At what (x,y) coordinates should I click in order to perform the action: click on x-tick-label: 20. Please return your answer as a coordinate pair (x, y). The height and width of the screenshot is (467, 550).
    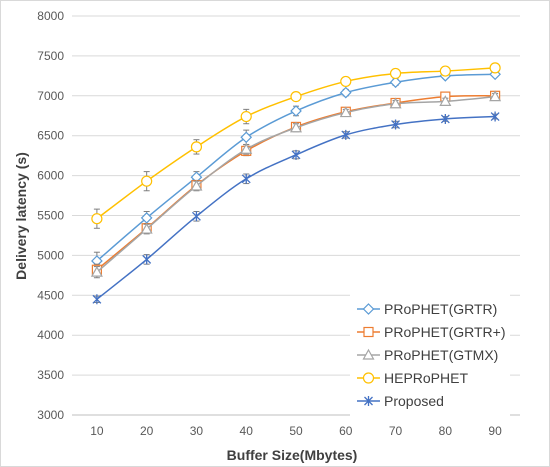
    Looking at the image, I should click on (147, 431).